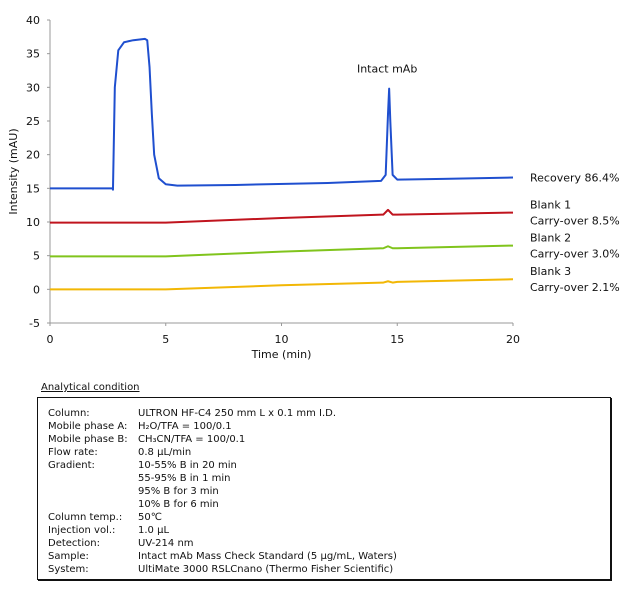  I want to click on x-axis-label: Time (min), so click(281, 354).